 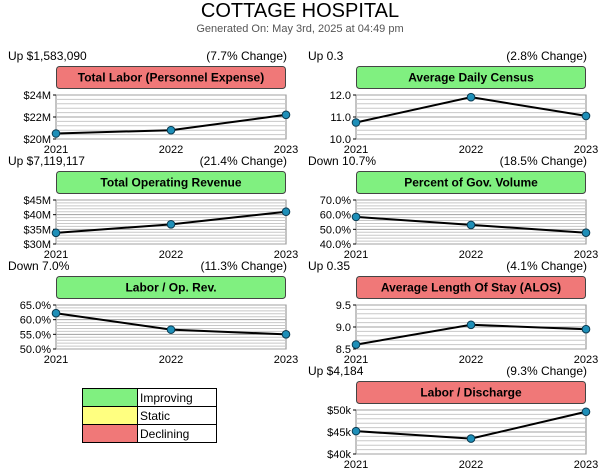 I want to click on y-tick-label: $45k, so click(x=339, y=433).